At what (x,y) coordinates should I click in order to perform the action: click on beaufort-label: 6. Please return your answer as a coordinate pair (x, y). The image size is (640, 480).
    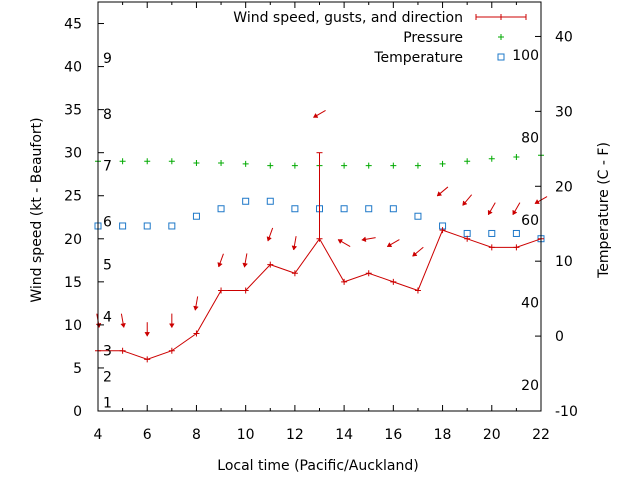
    Looking at the image, I should click on (107, 223).